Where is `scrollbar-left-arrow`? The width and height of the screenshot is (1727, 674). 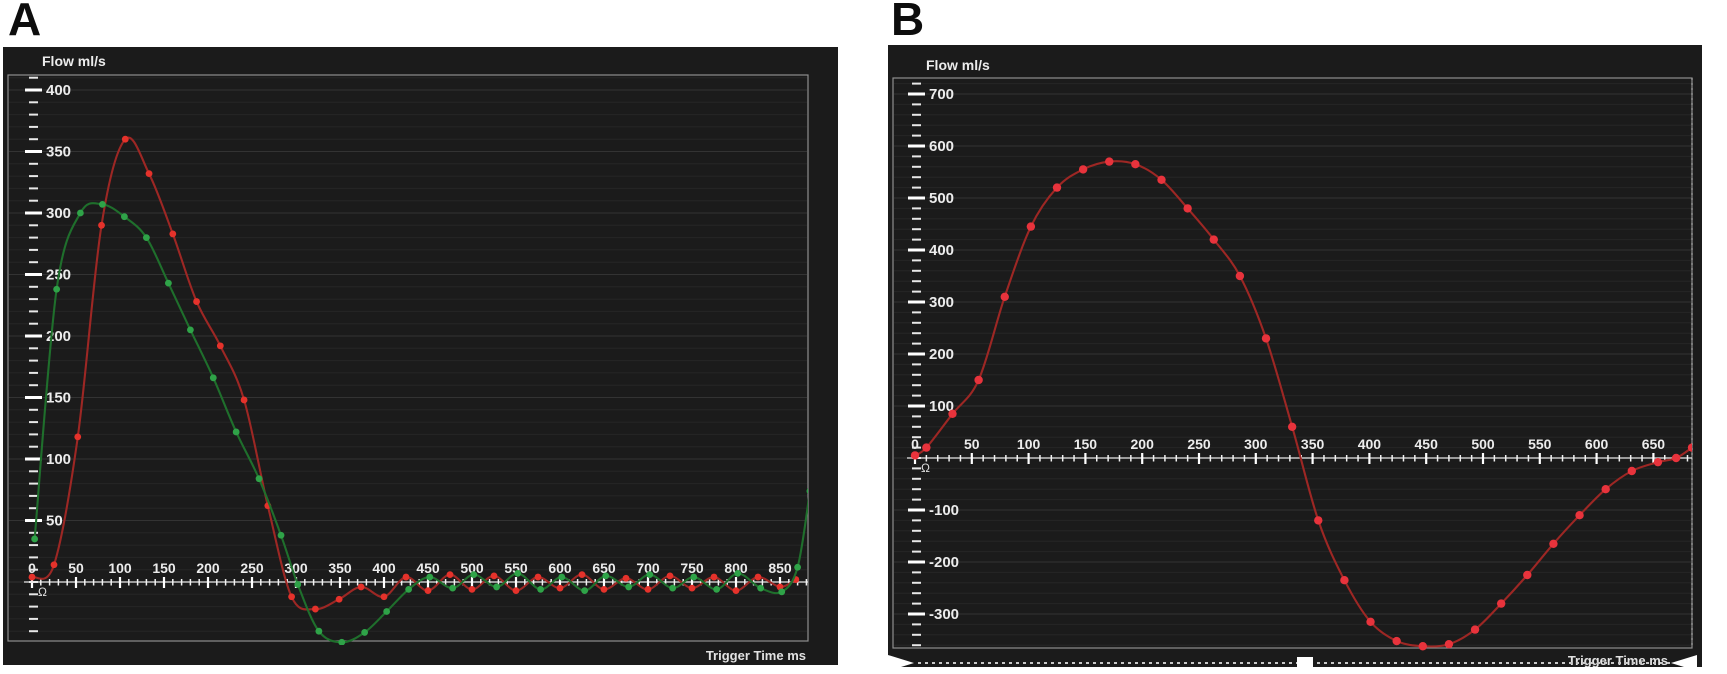 scrollbar-left-arrow is located at coordinates (901, 661).